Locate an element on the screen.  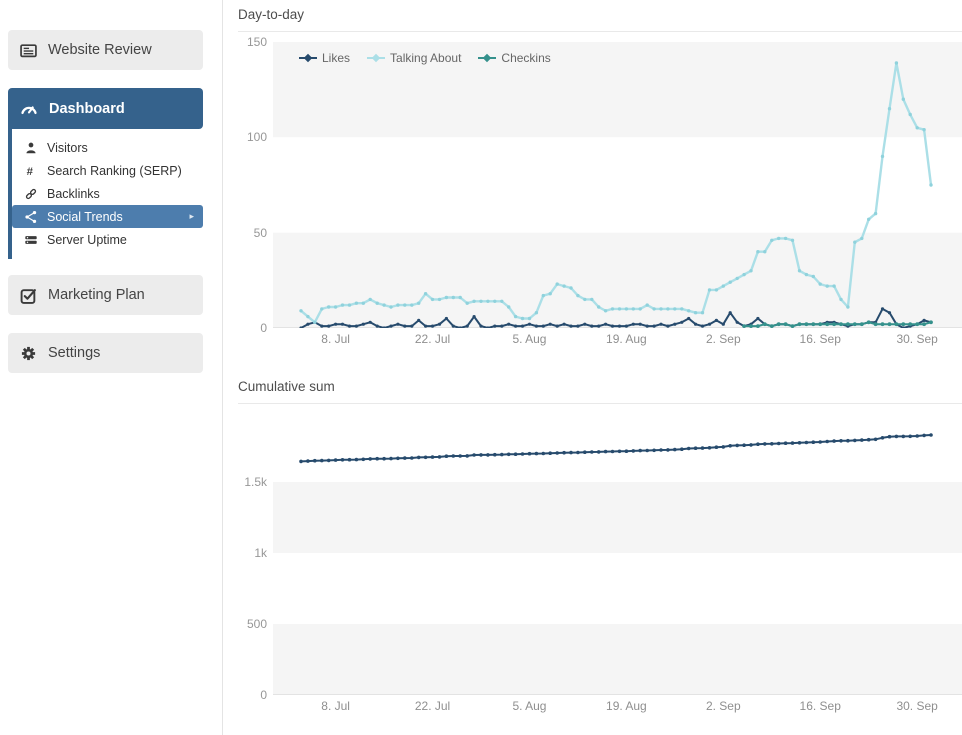
hash-icon: # is located at coordinates (30, 170).